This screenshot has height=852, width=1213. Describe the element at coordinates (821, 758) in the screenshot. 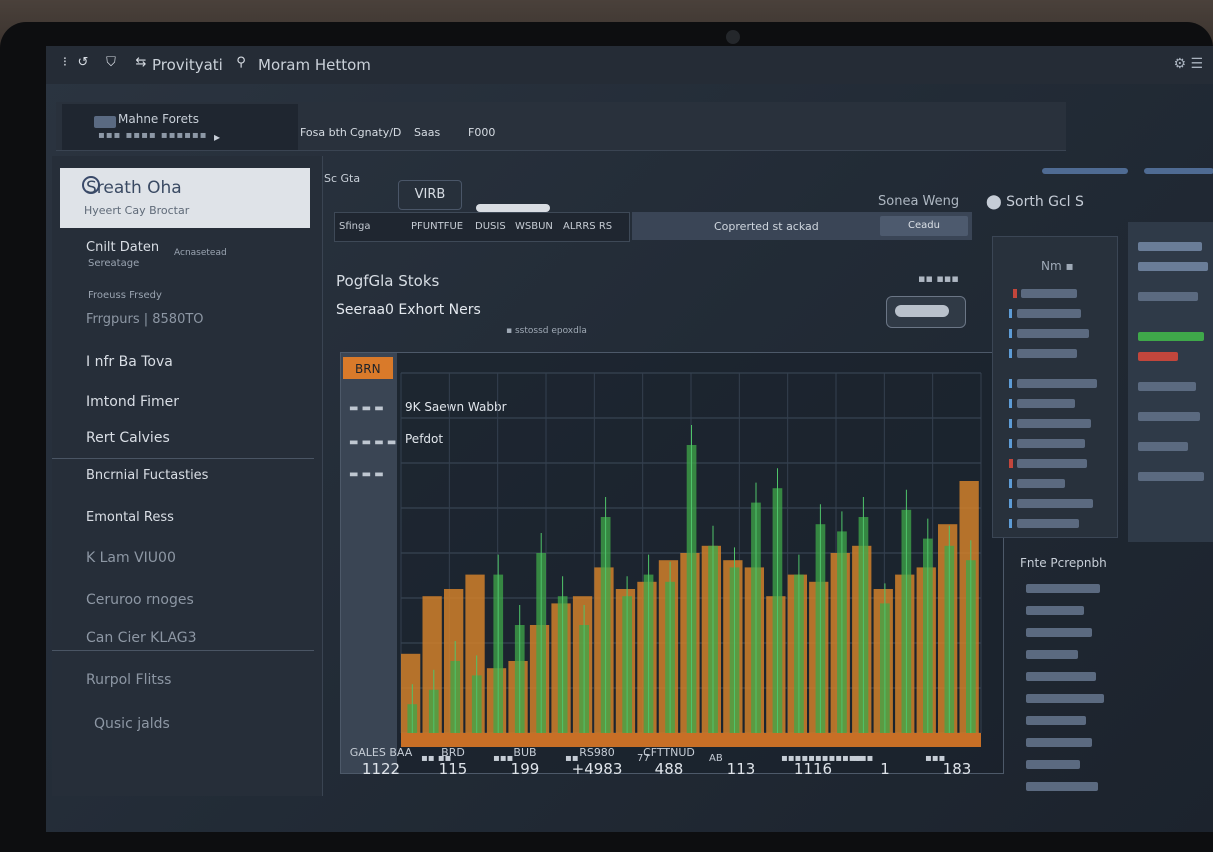

I see `x-tick-label: ▪▪▪▪▪▪▪▪▪▪▪▪` at that location.